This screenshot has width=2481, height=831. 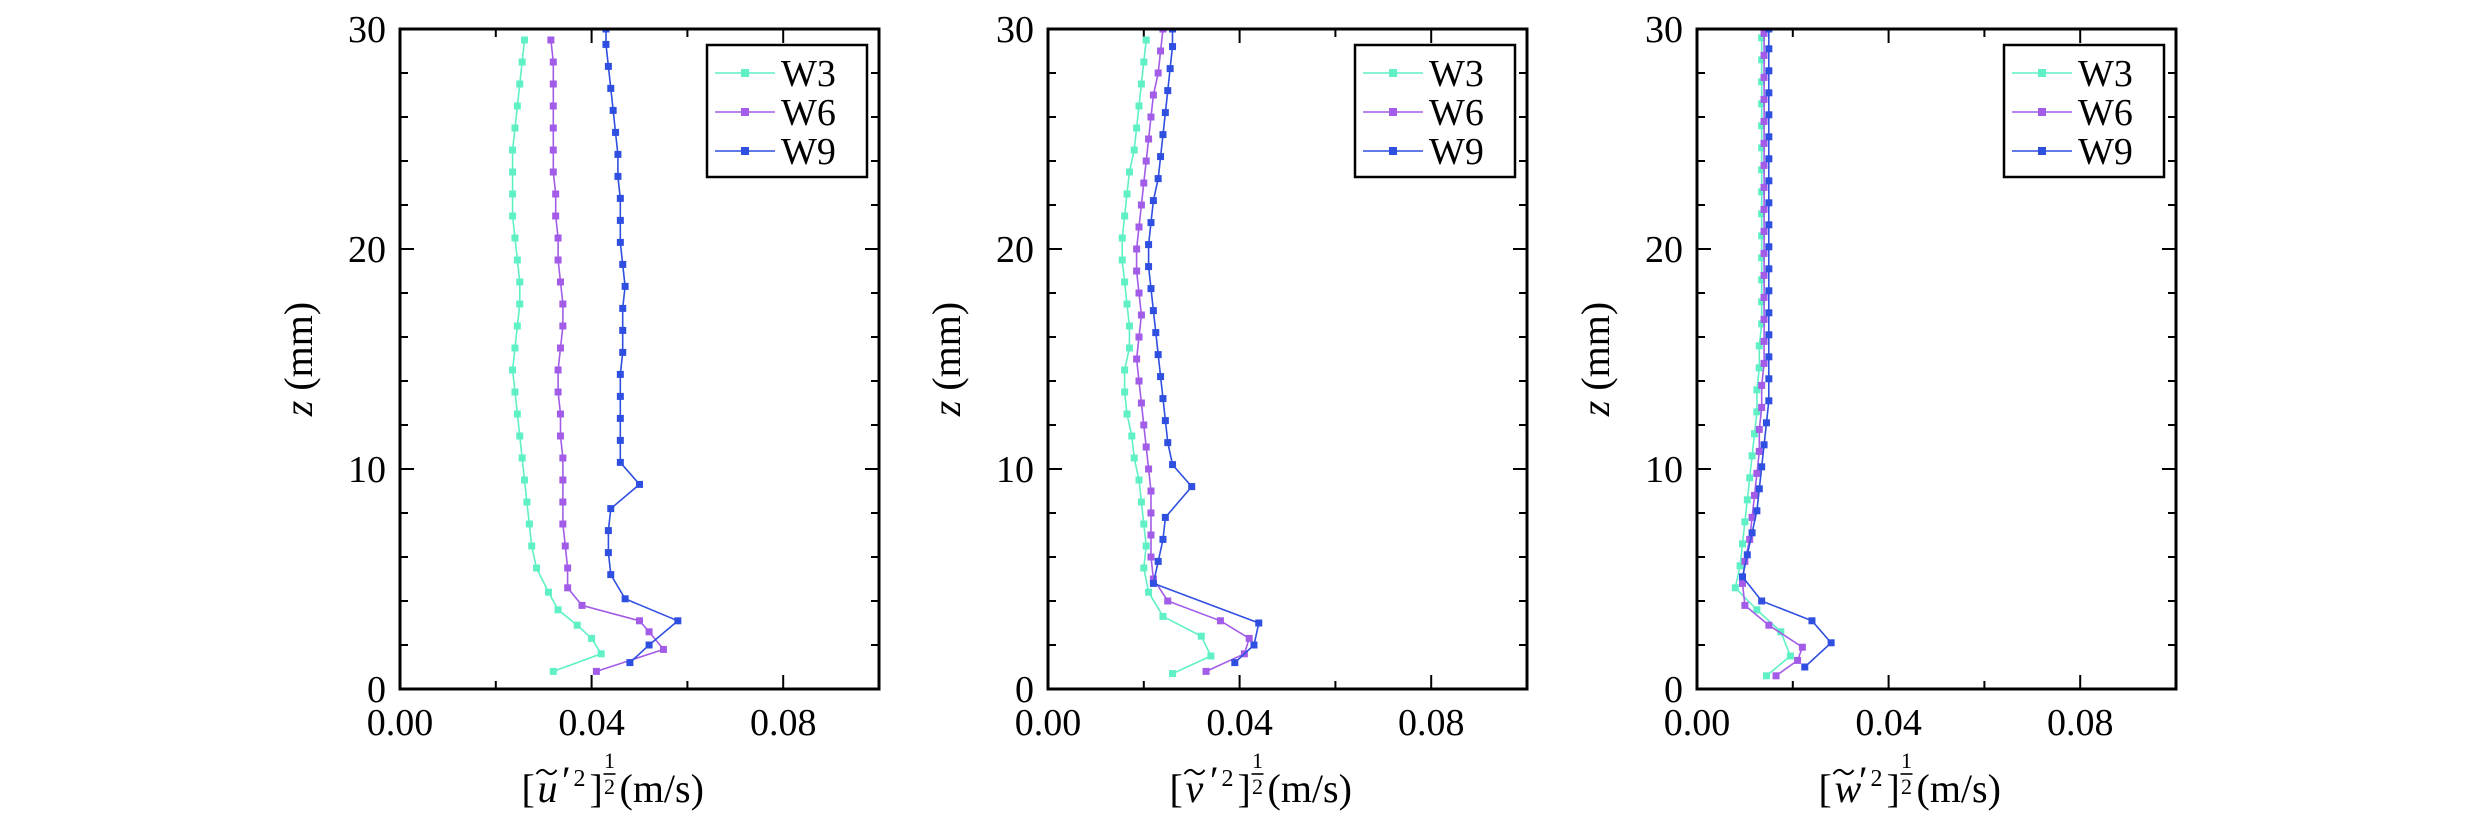 What do you see at coordinates (787, 111) in the screenshot?
I see `legend-box` at bounding box center [787, 111].